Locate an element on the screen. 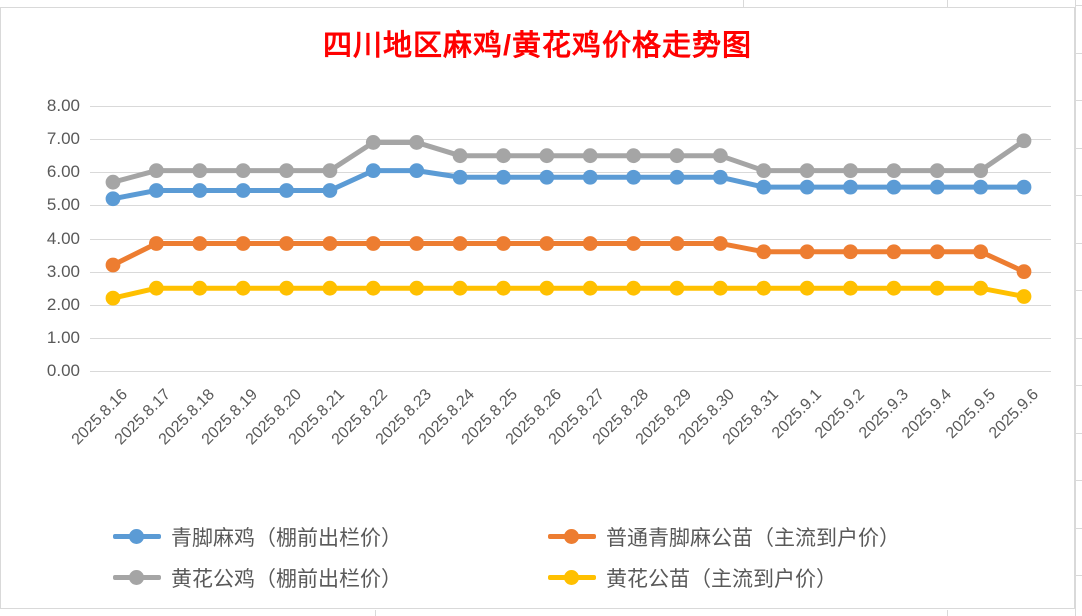  legend-marker-yellow-icon is located at coordinates (572, 577).